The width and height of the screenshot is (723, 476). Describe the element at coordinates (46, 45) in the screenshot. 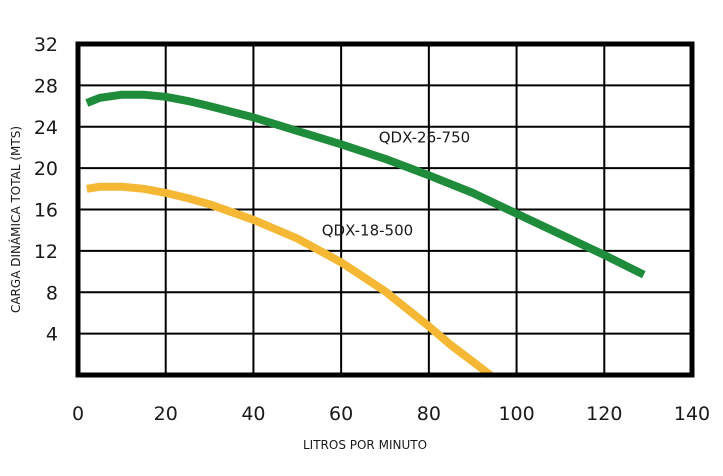

I see `y-tick-label: 32` at that location.